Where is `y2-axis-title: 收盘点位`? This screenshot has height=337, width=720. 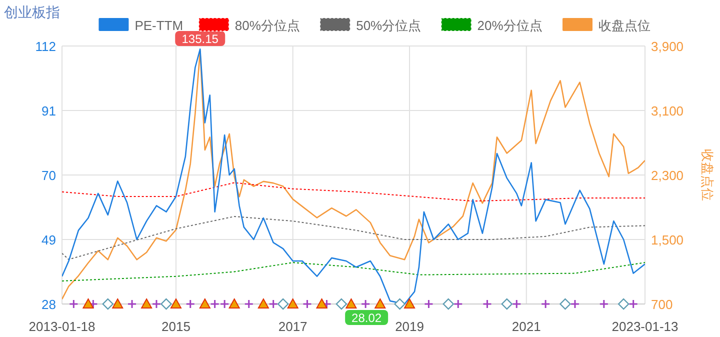 y2-axis-title: 收盘点位 is located at coordinates (707, 175).